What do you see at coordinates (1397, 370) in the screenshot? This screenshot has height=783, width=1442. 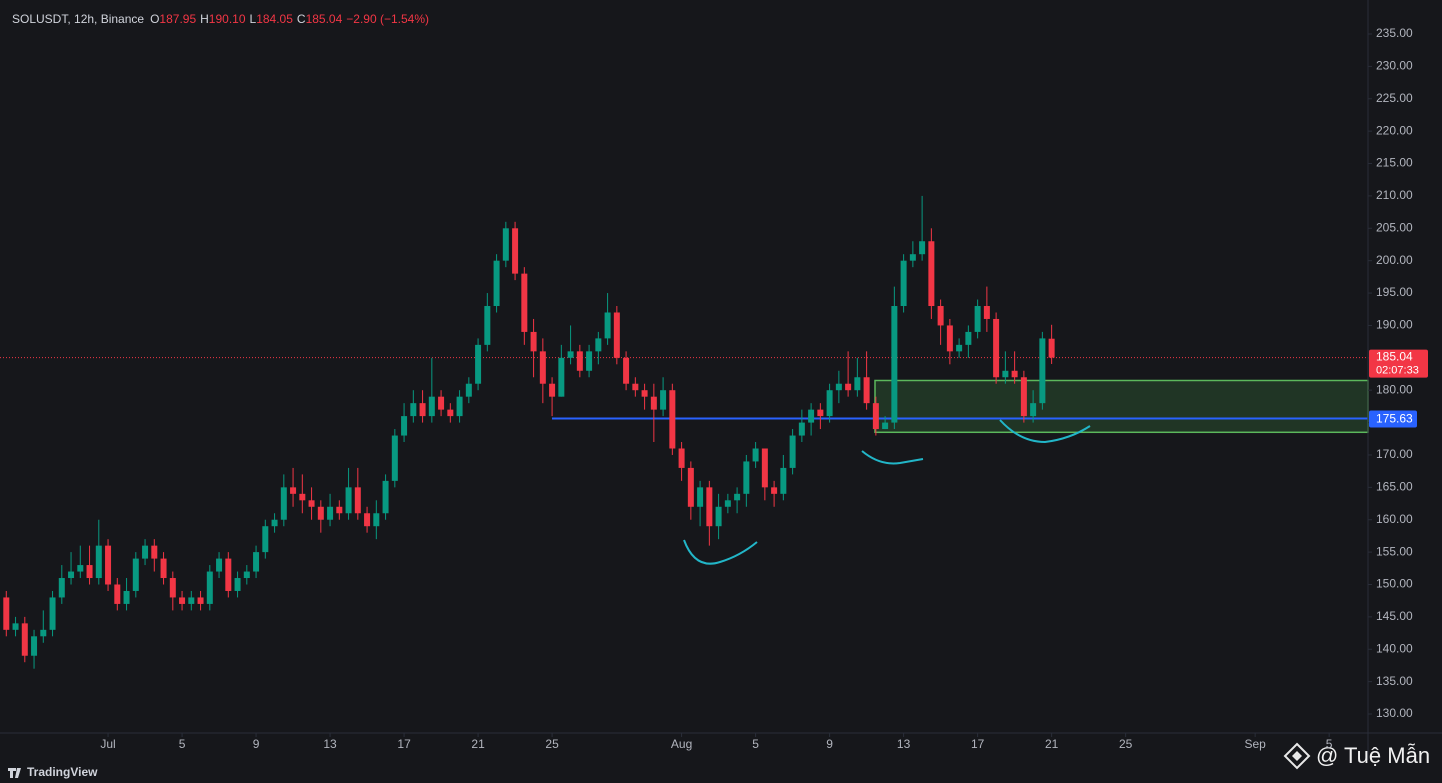 I see `countdown: 02:07:33` at bounding box center [1397, 370].